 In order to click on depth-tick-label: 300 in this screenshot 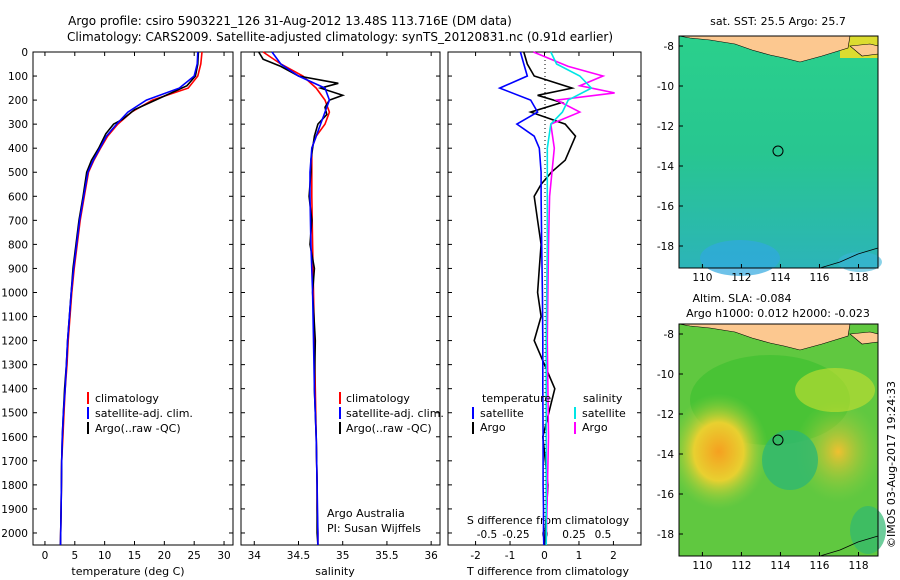, I will do `click(18, 125)`.